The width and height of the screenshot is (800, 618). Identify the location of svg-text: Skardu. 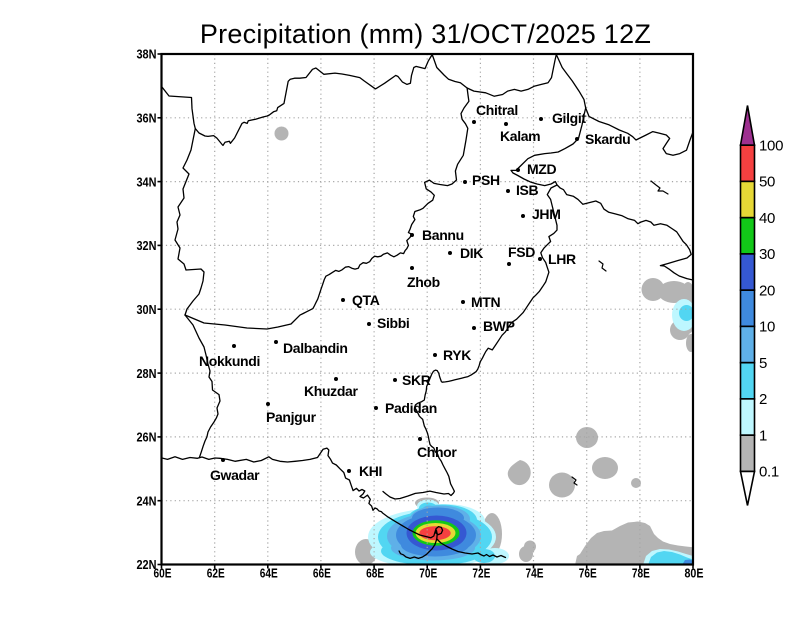
(607, 139).